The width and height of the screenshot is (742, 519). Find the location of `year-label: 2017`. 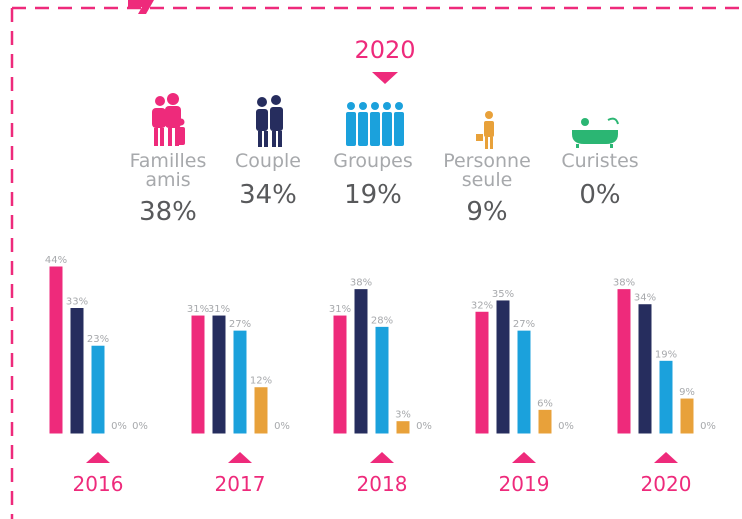

year-label: 2017 is located at coordinates (240, 484).